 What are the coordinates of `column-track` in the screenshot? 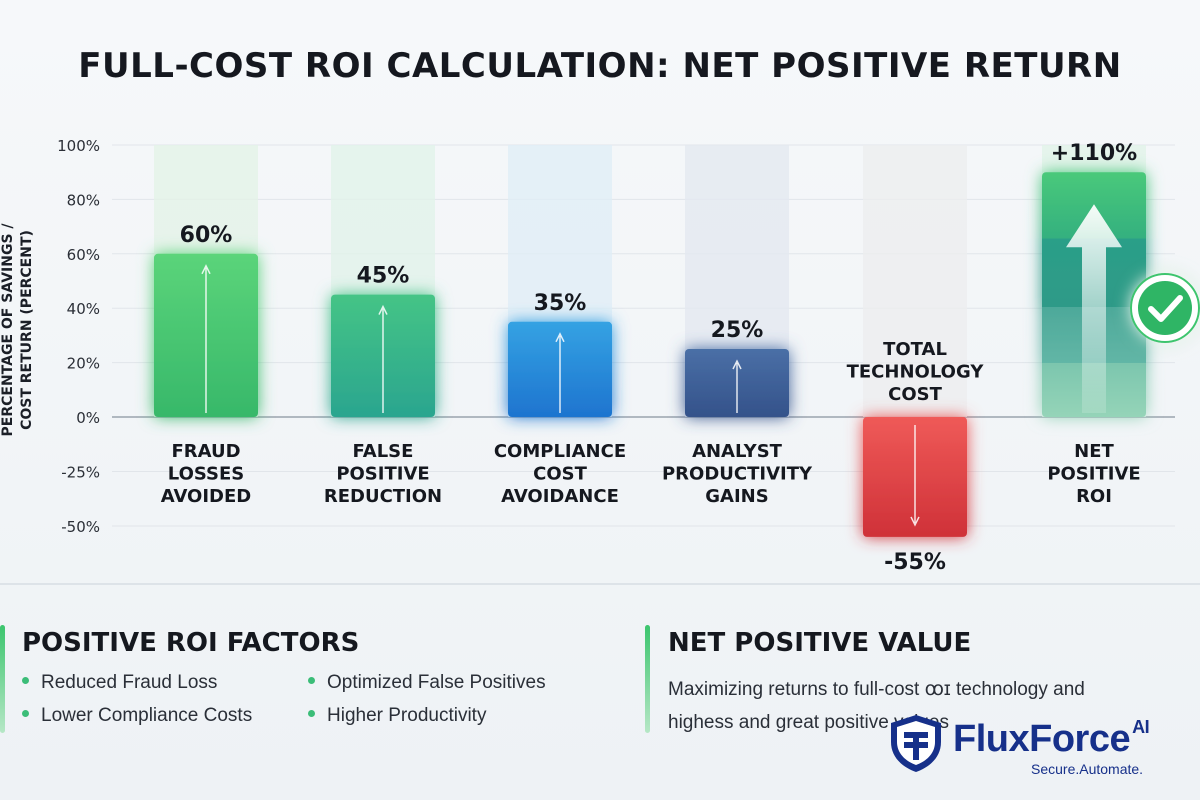 It's located at (915, 281).